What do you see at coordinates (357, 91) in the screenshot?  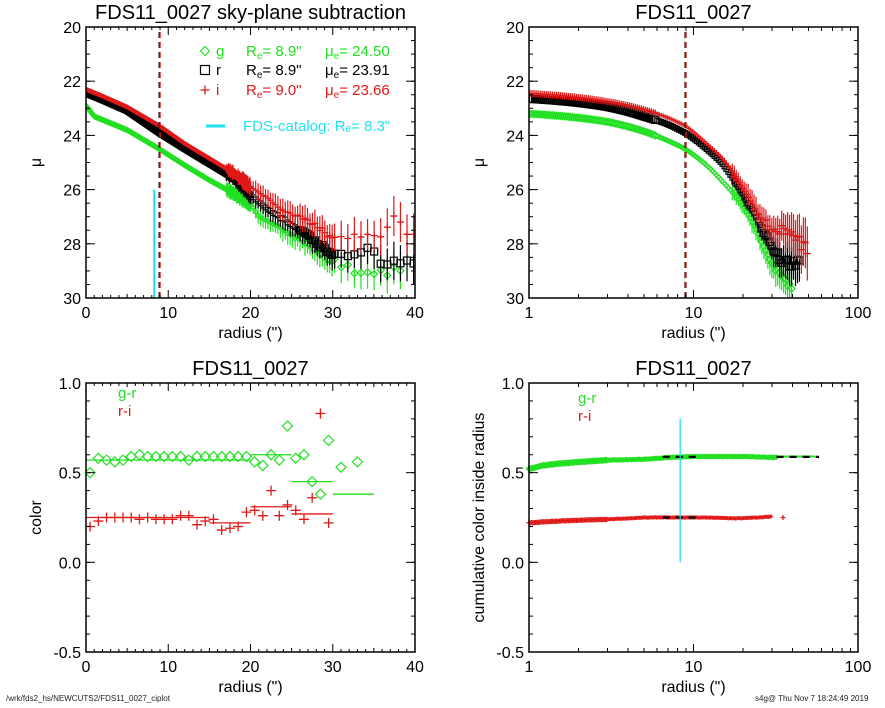 I see `legend-mu-label: μe= 23.66` at bounding box center [357, 91].